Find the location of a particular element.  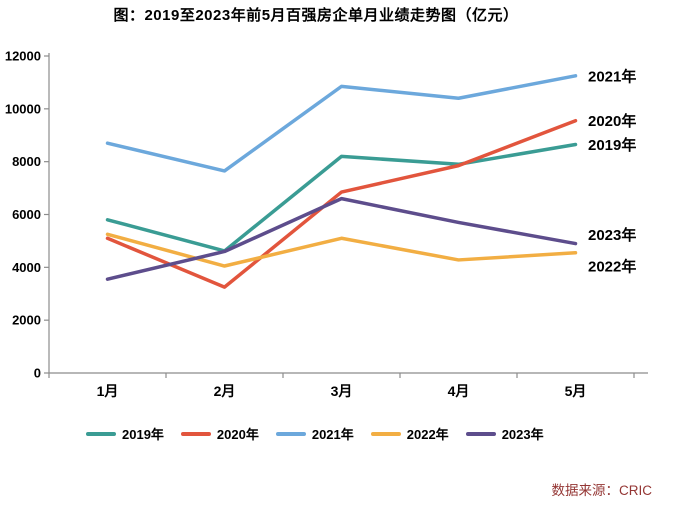

y-tick-label: 4000 is located at coordinates (26, 267).